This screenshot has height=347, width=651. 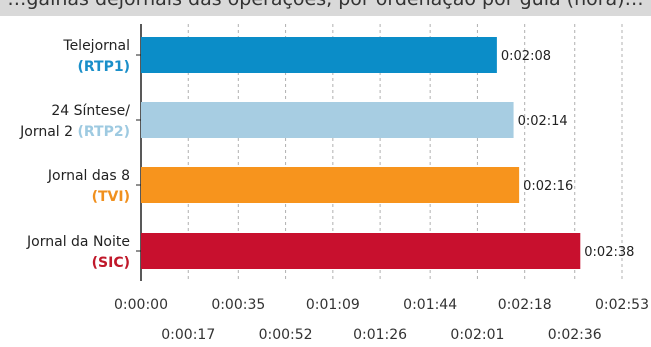 I want to click on data-label: 0:02:08, so click(x=526, y=56).